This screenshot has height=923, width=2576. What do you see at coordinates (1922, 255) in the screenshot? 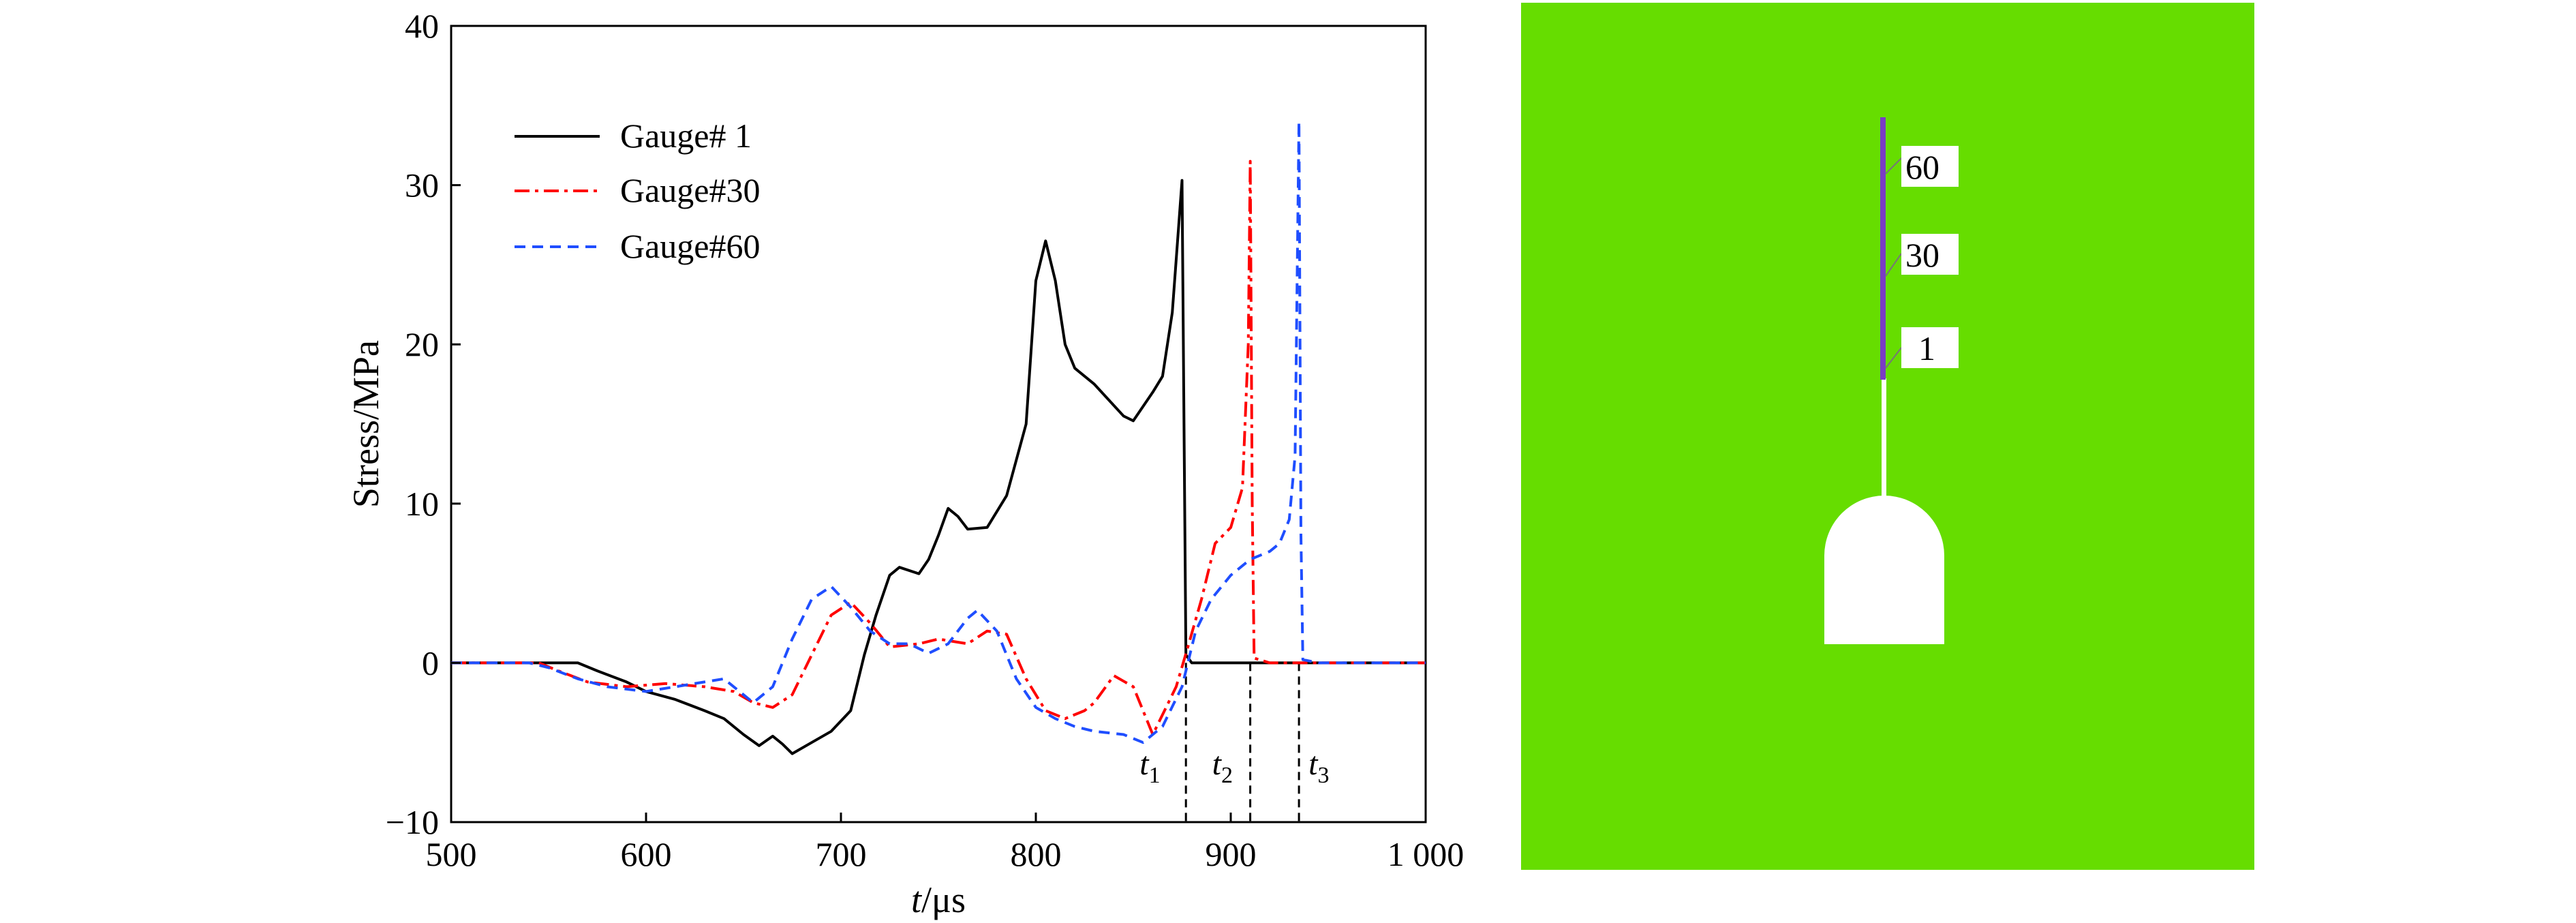
I see `gauge-30-label: 30` at bounding box center [1922, 255].